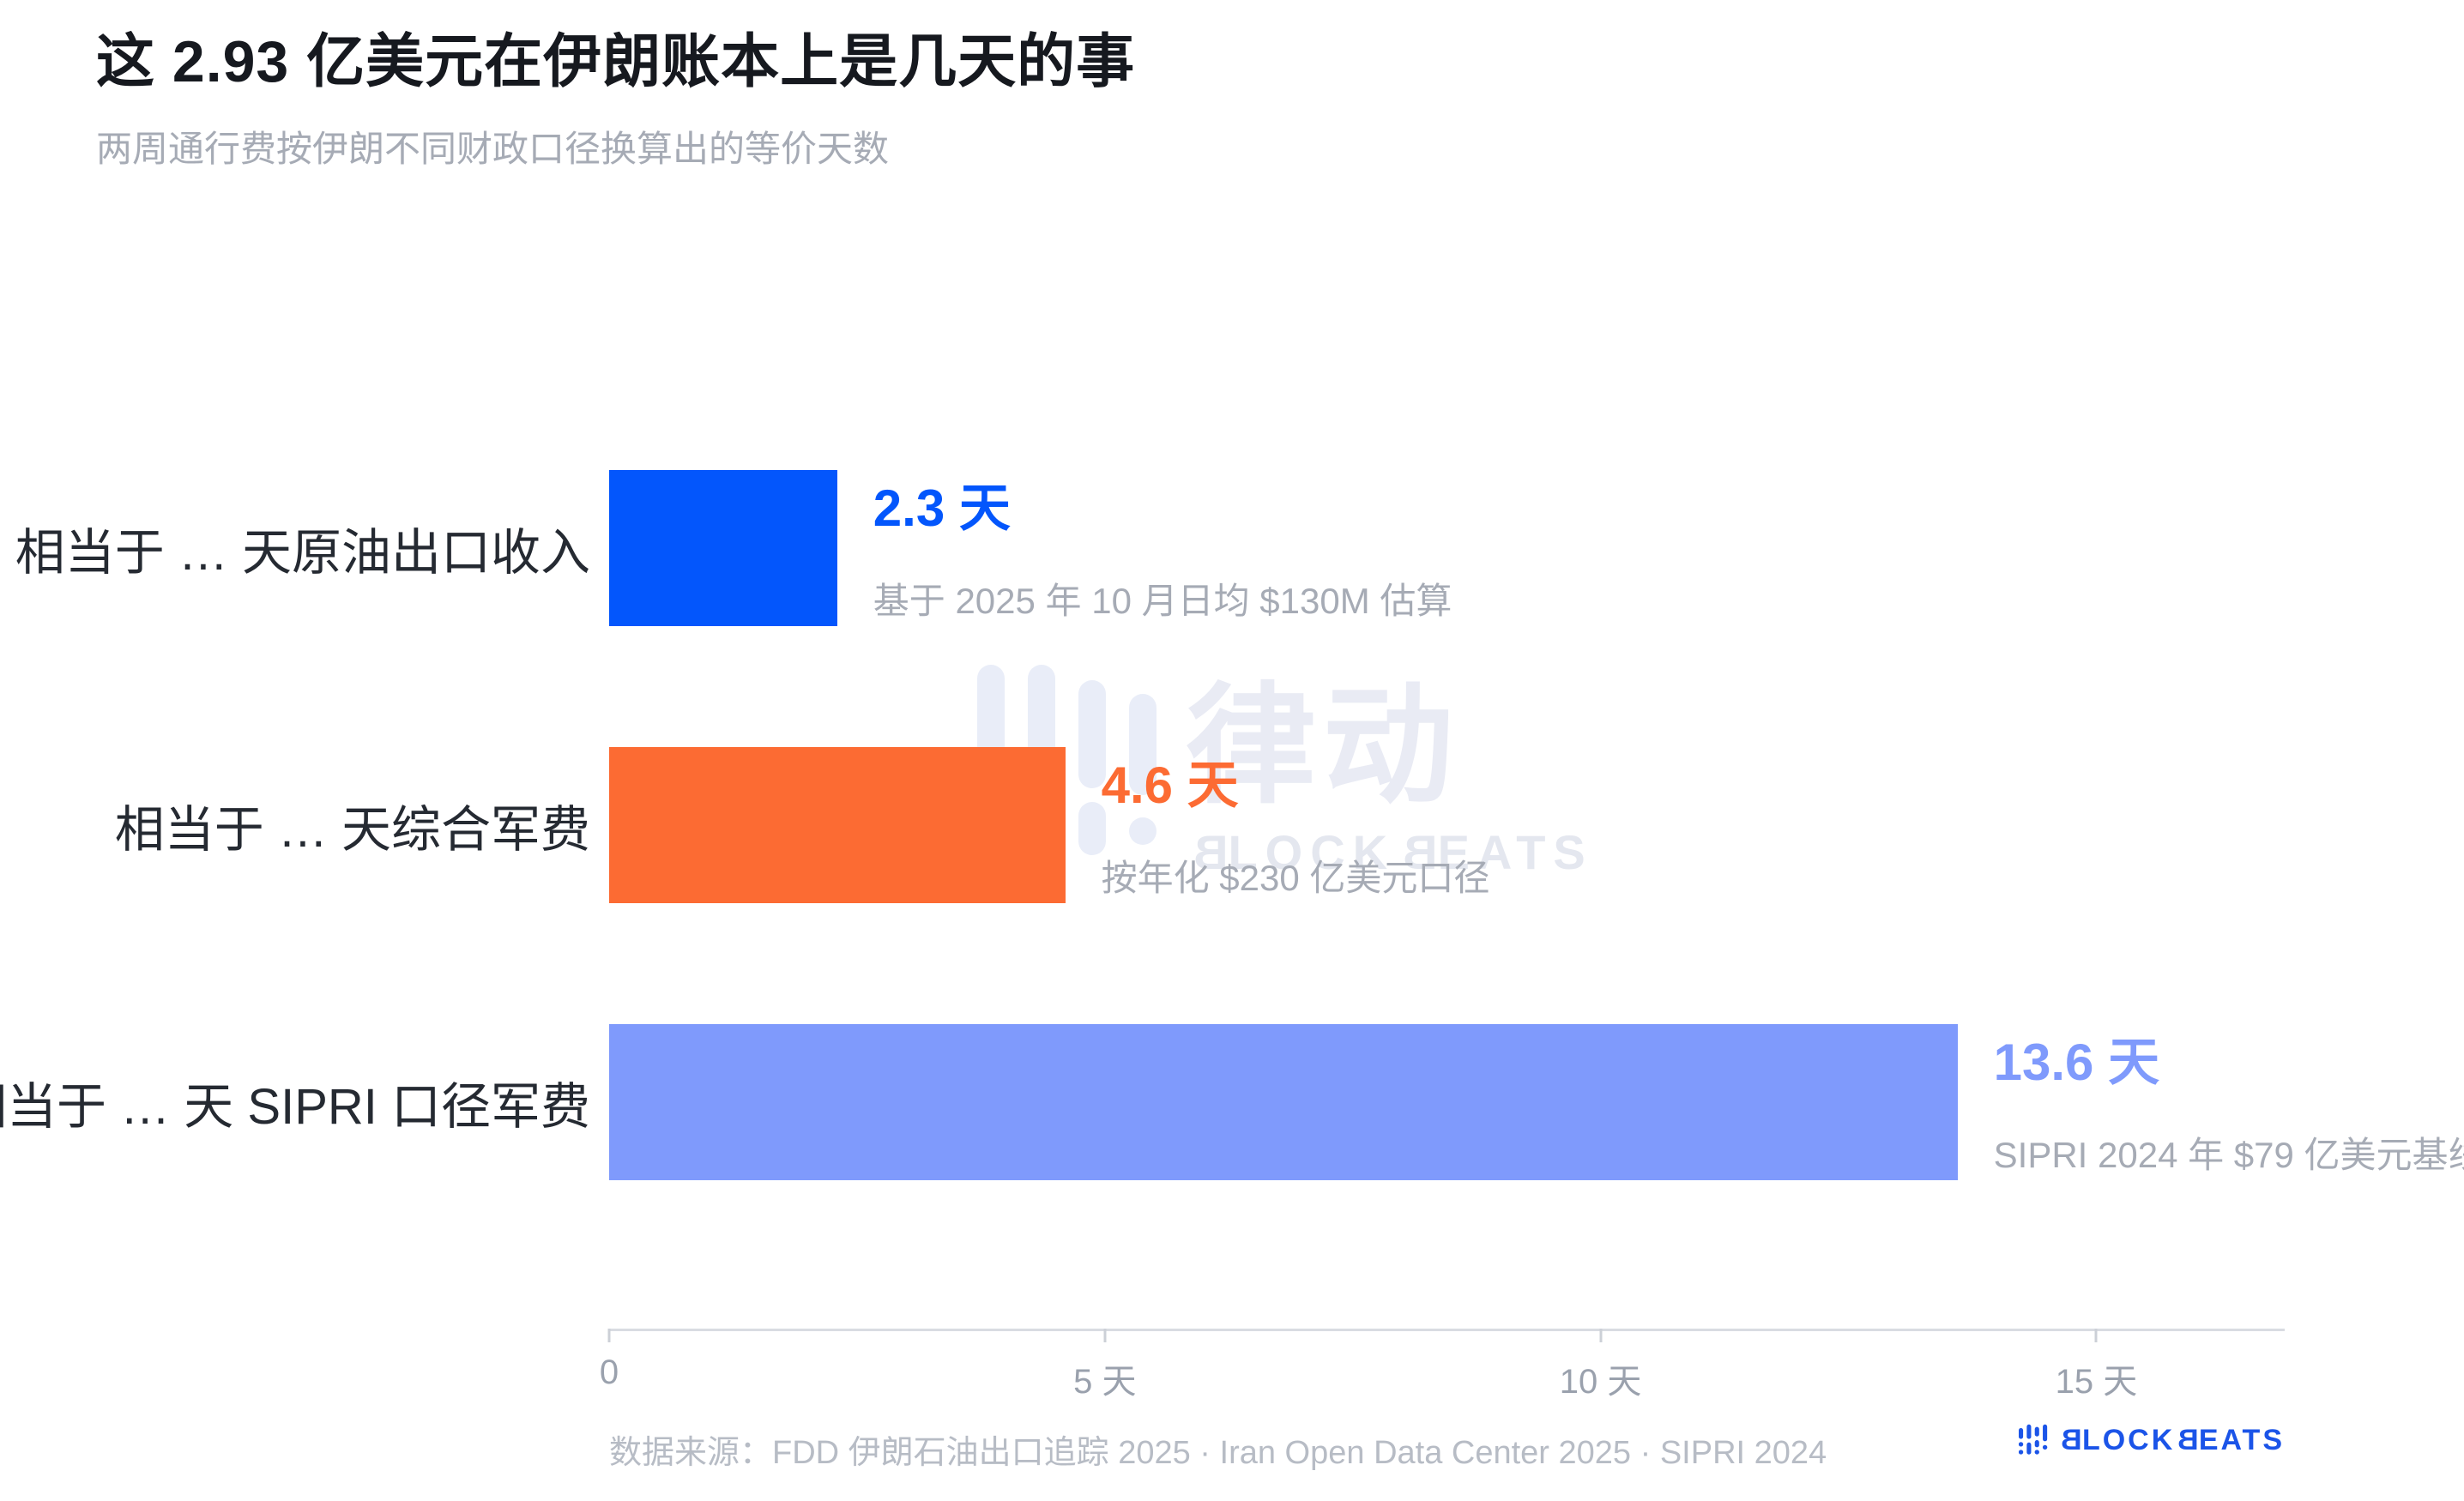 This screenshot has width=2464, height=1501. What do you see at coordinates (1600, 1382) in the screenshot?
I see `axis-tick-label: 10 天` at bounding box center [1600, 1382].